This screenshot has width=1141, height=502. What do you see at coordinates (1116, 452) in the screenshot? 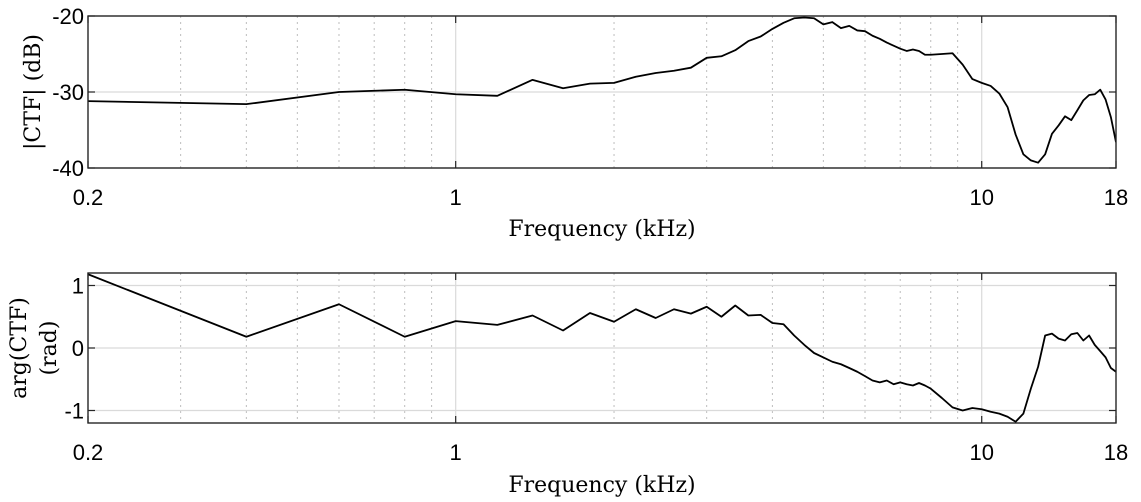
I see `phase-x-tick-label: 18` at bounding box center [1116, 452].